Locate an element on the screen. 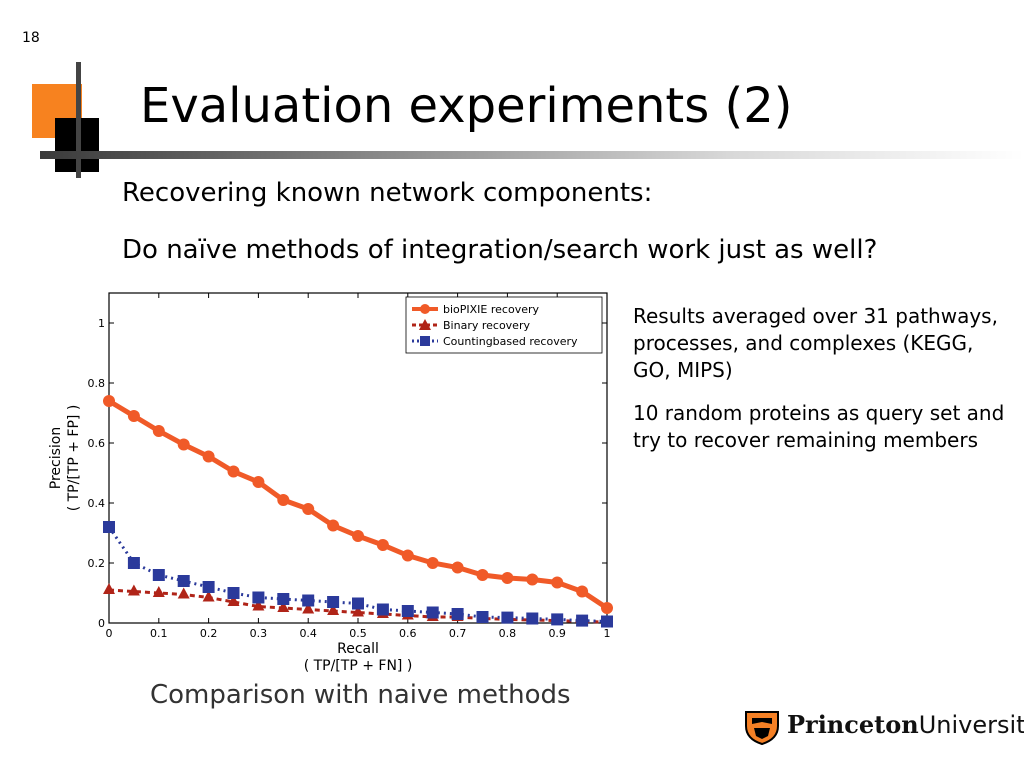  x-tick-label: 0 is located at coordinates (109, 633).